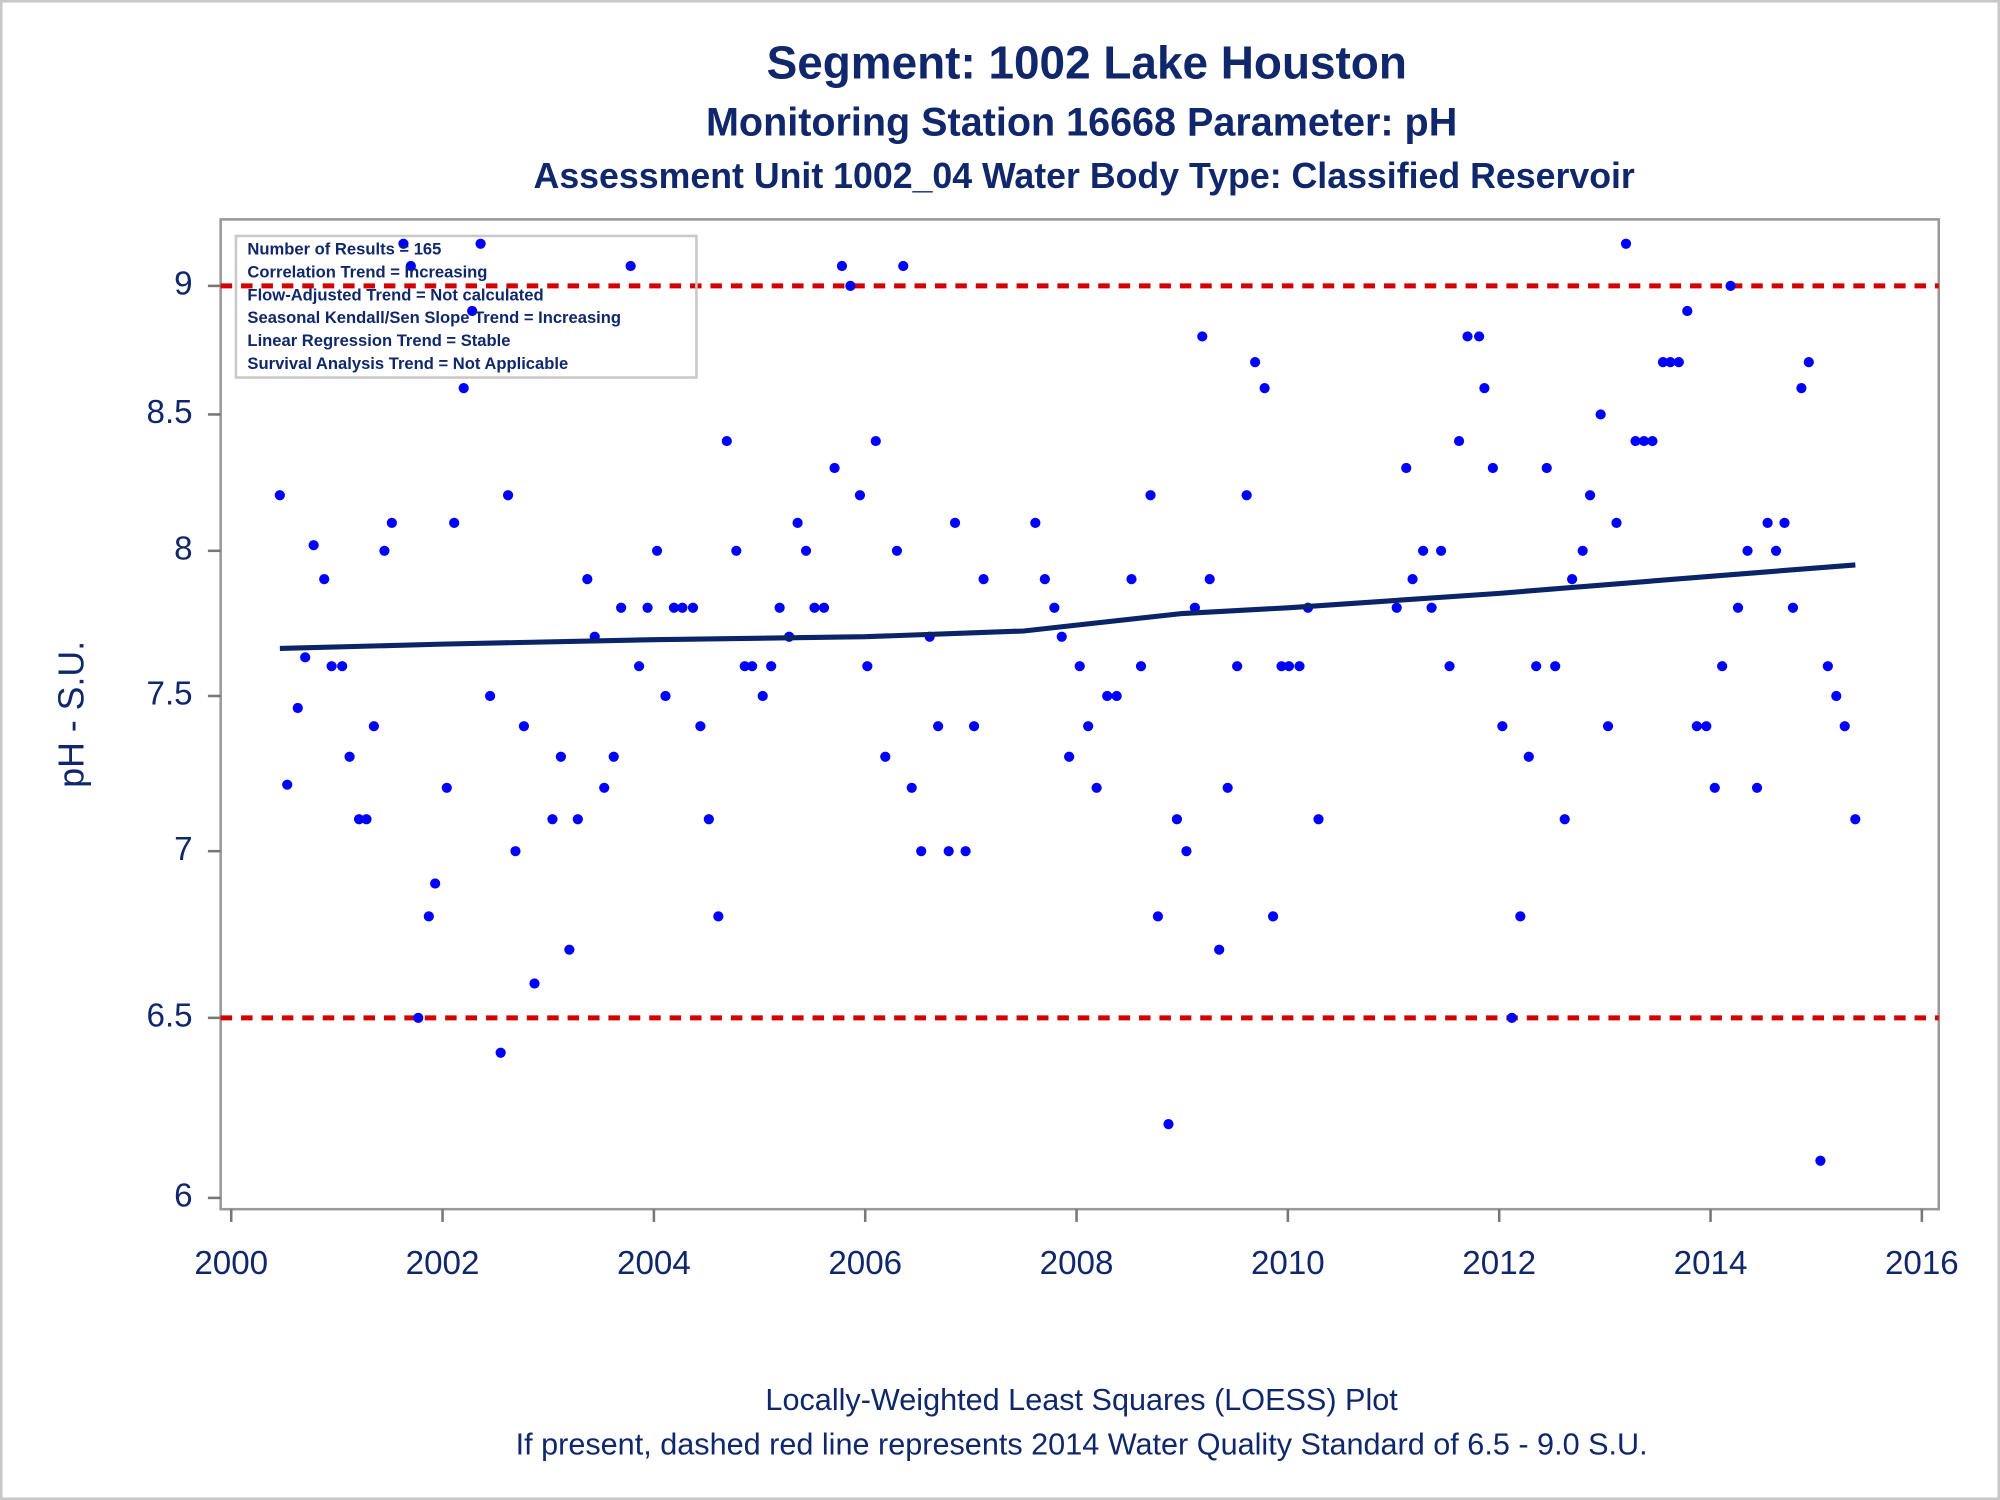 The image size is (2000, 1500). Describe the element at coordinates (1077, 1263) in the screenshot. I see `x-tick-label: 2008` at that location.